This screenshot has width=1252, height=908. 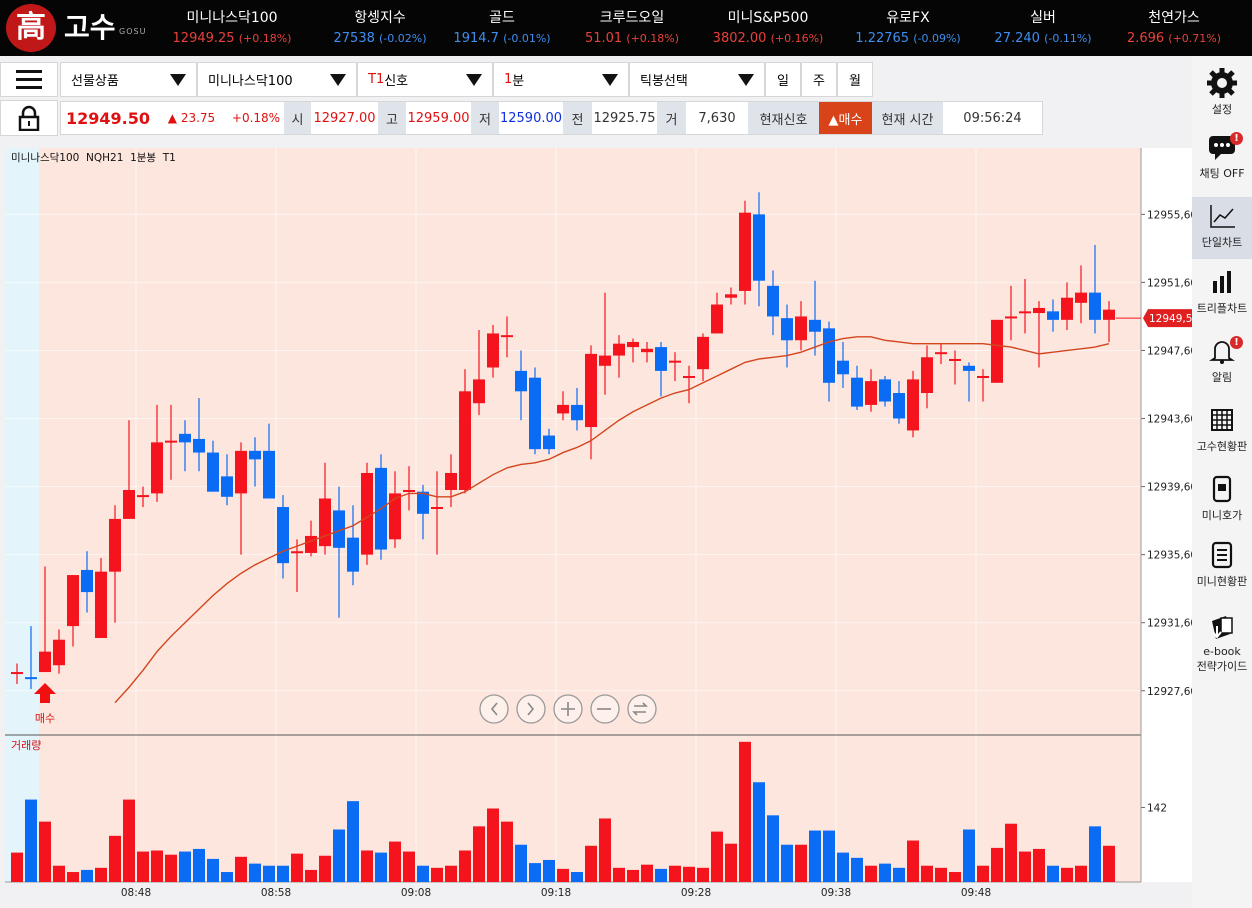 What do you see at coordinates (1222, 363) in the screenshot?
I see `sidebar-item: ! 알림` at bounding box center [1222, 363].